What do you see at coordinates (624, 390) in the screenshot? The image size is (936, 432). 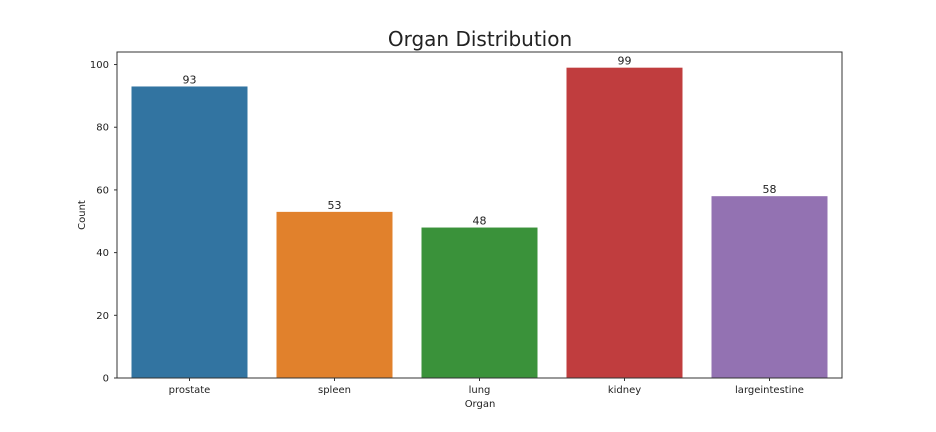 I see `x-tick-label-kidney: kidney` at bounding box center [624, 390].